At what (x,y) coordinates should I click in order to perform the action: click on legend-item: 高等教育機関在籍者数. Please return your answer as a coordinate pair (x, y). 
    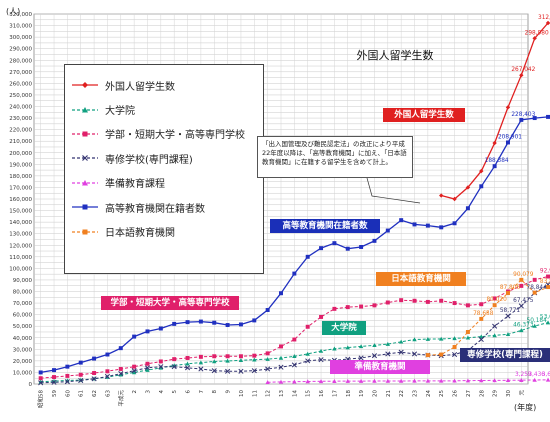
    Looking at the image, I should click on (164, 207).